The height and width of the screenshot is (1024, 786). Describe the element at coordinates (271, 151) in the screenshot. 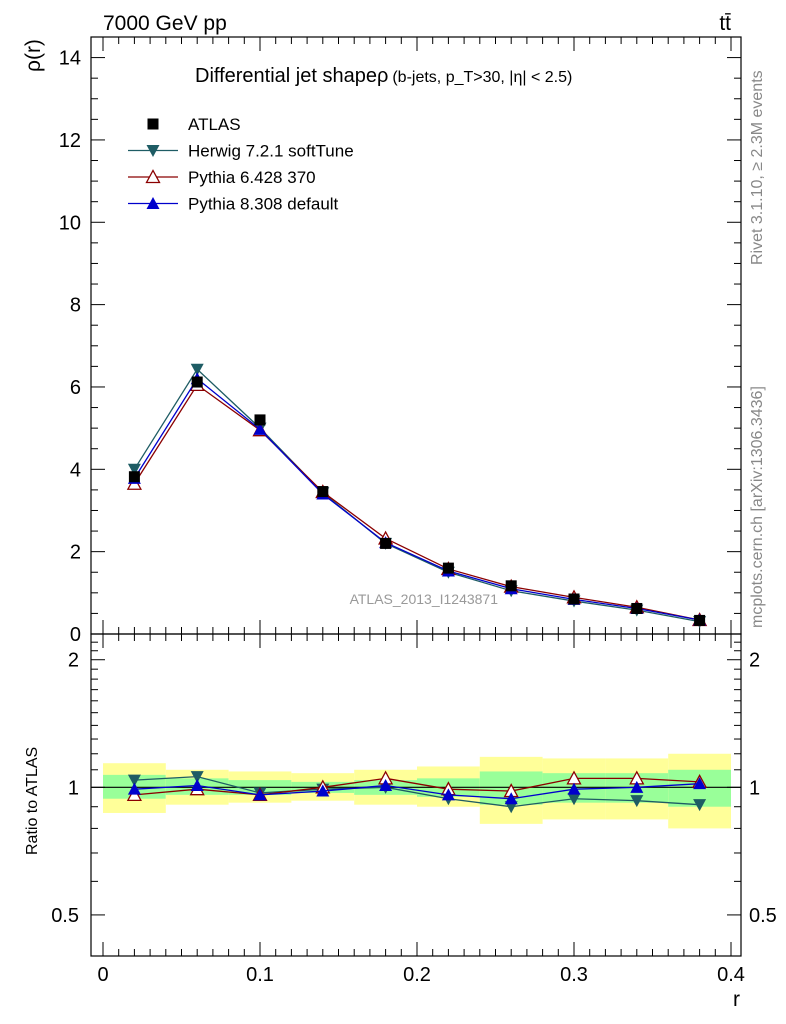

I see `legend-label: Herwig 7.2.1 softTune` at that location.